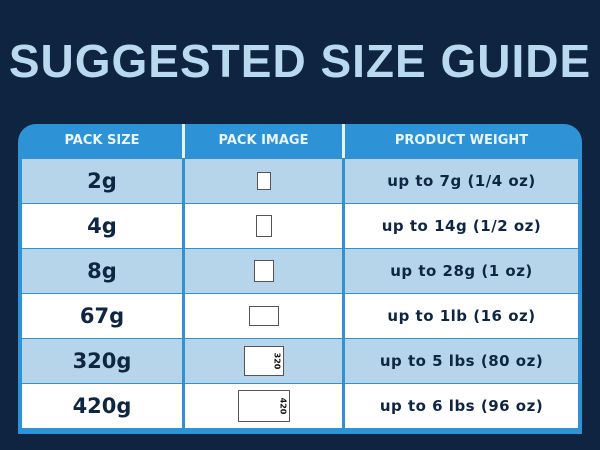 This screenshot has width=600, height=450. Describe the element at coordinates (263, 141) in the screenshot. I see `header-pack-image: PACK IMAGE` at that location.